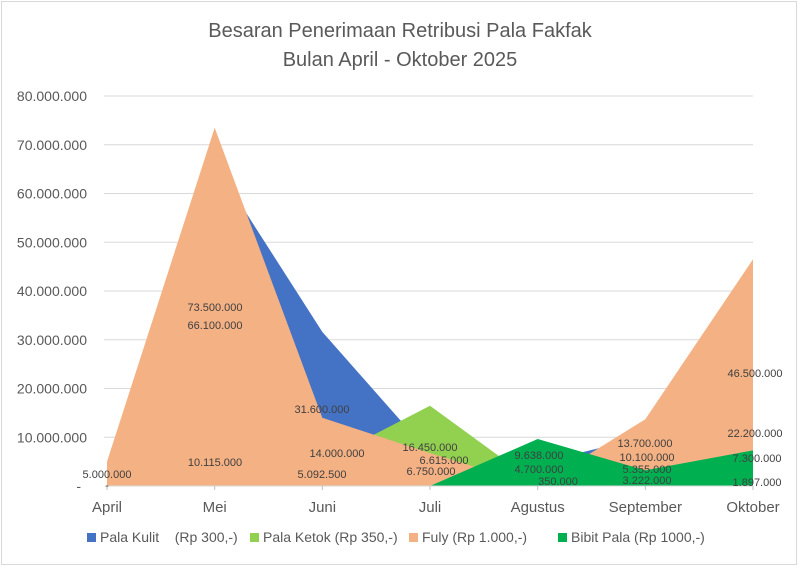 The width and height of the screenshot is (800, 568). I want to click on data-label: 73.500.000, so click(214, 308).